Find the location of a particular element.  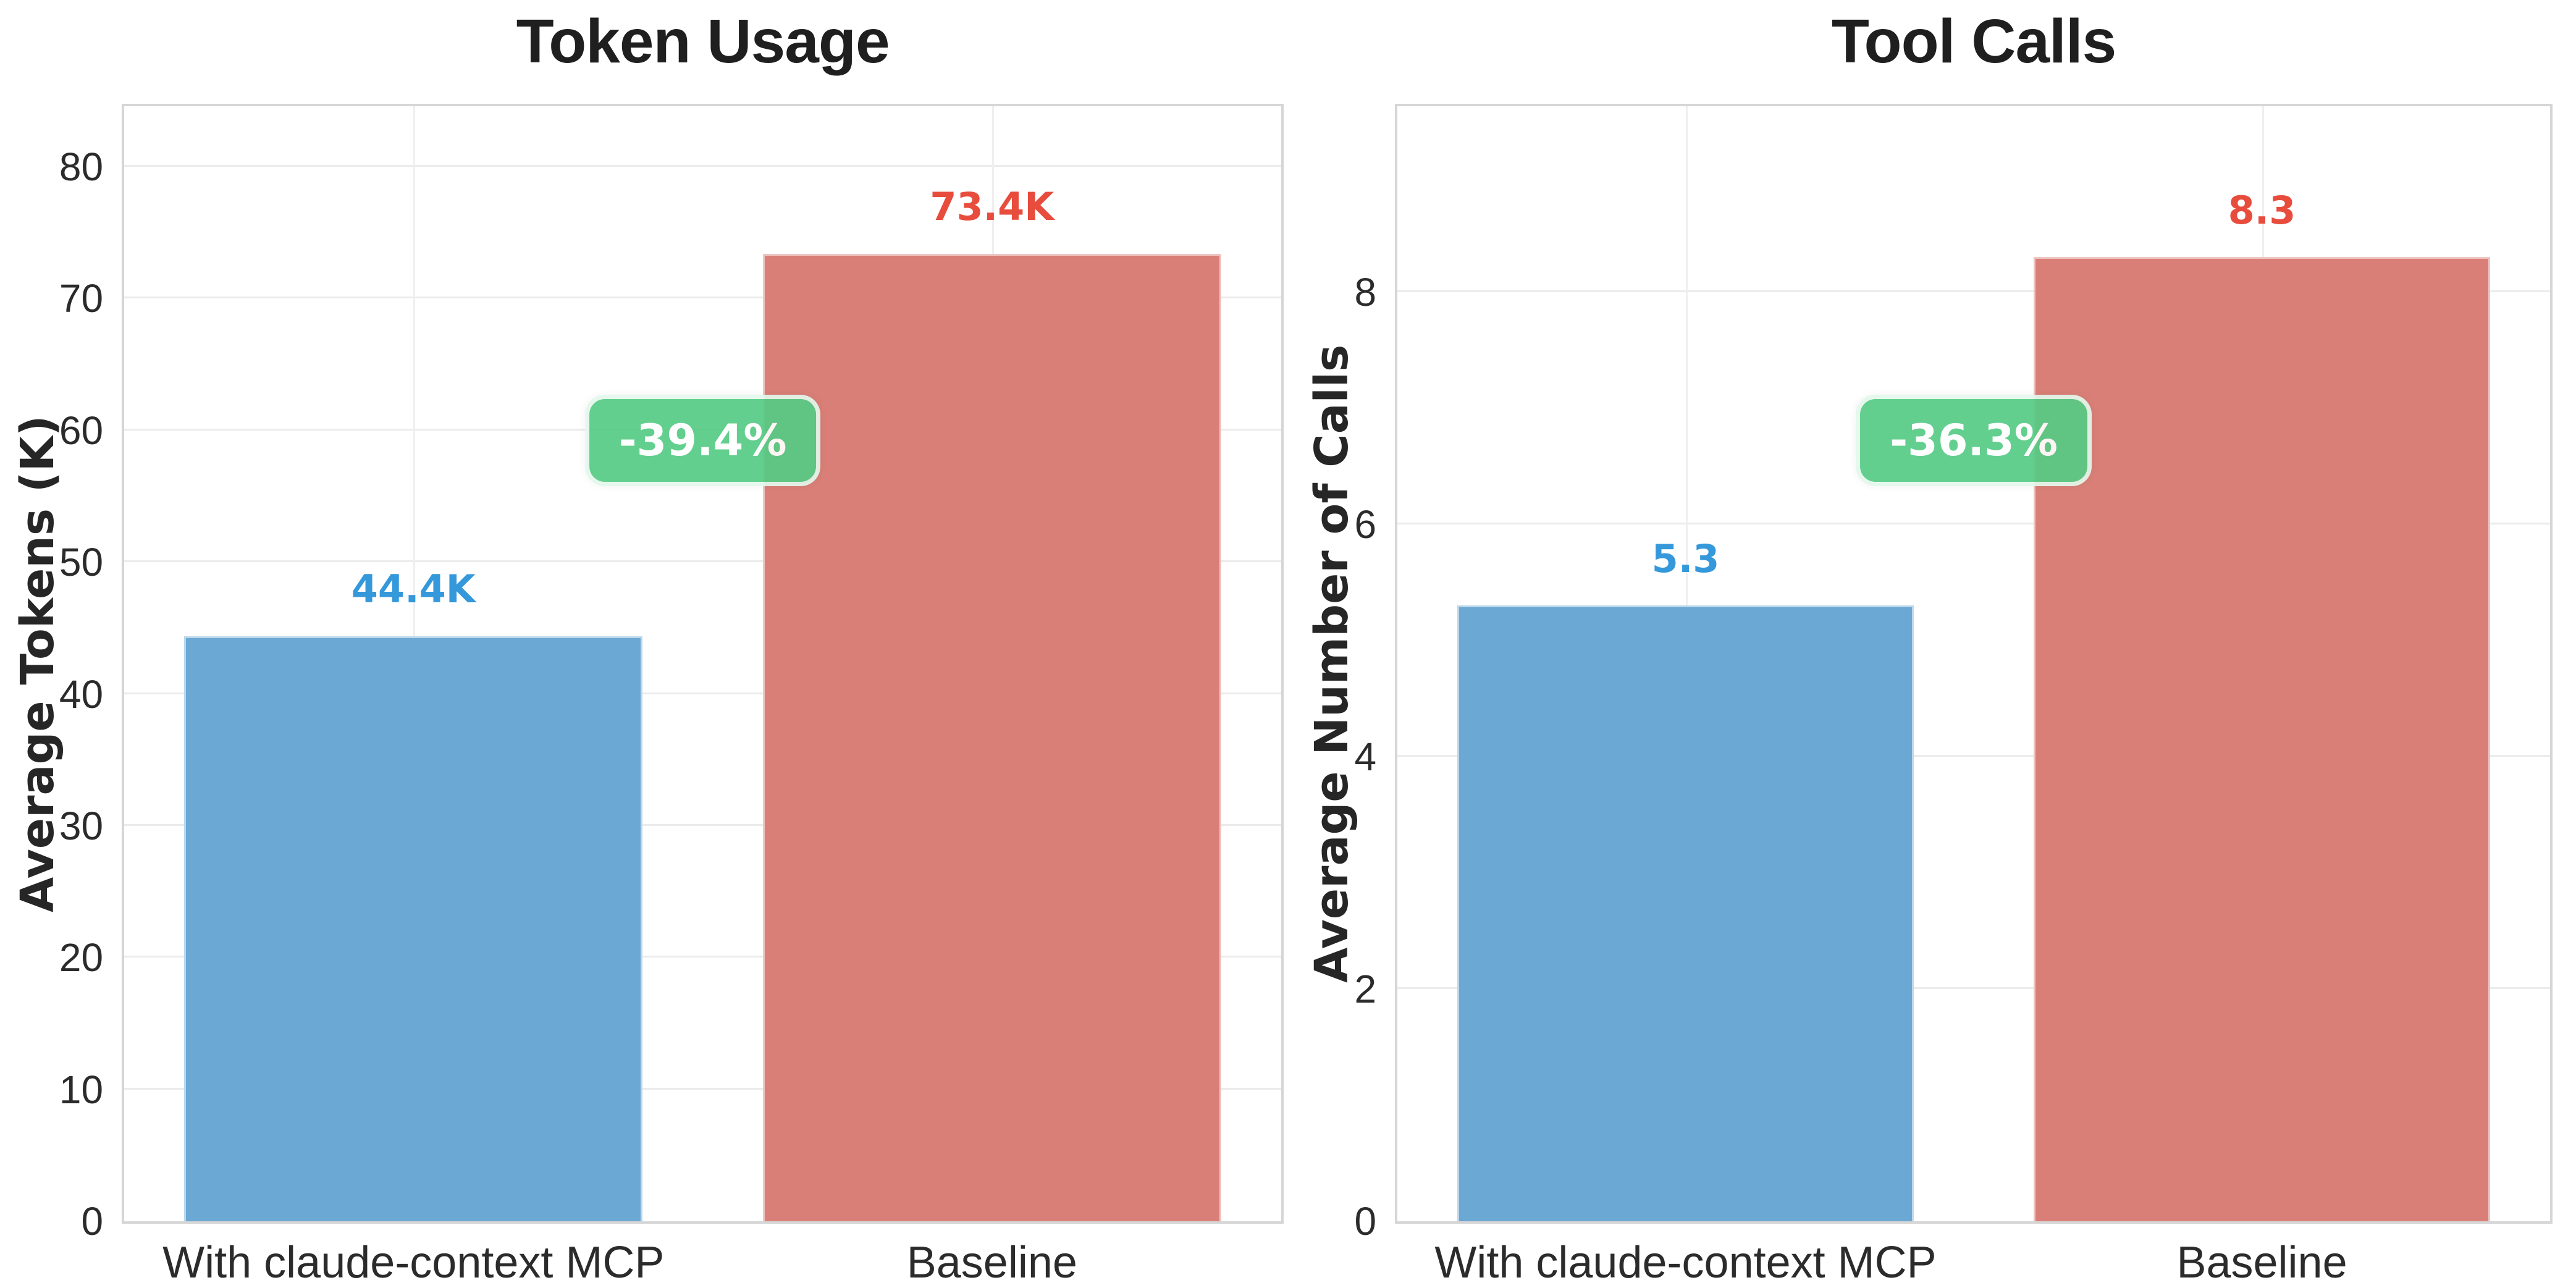

y-tick-label: 4 is located at coordinates (1365, 756).